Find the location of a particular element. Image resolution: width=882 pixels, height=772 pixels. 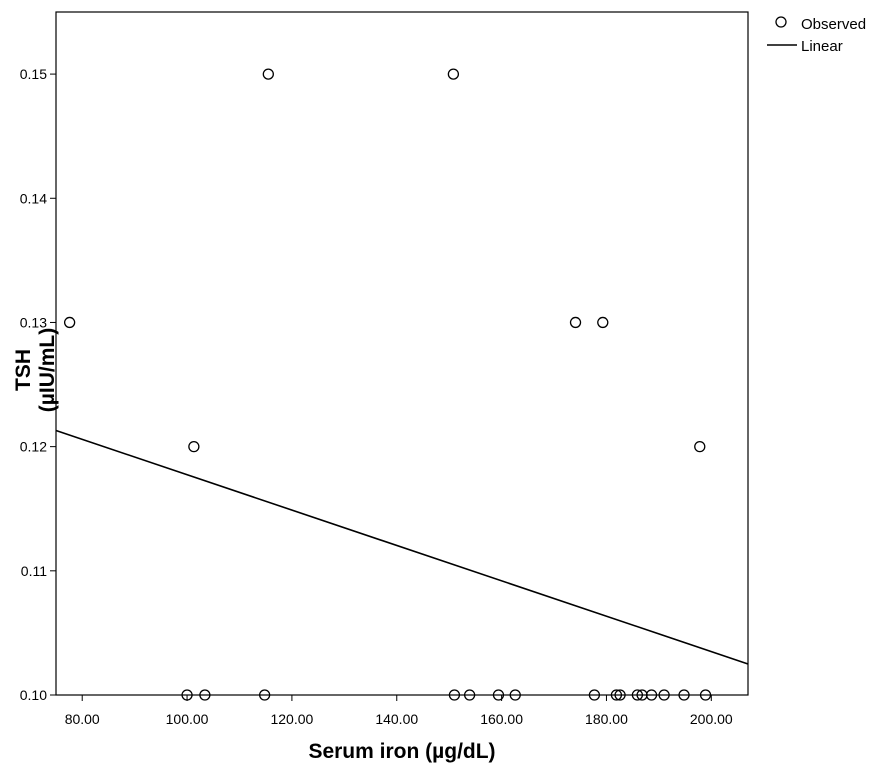

x-tick-label: 100.00 is located at coordinates (187, 719).